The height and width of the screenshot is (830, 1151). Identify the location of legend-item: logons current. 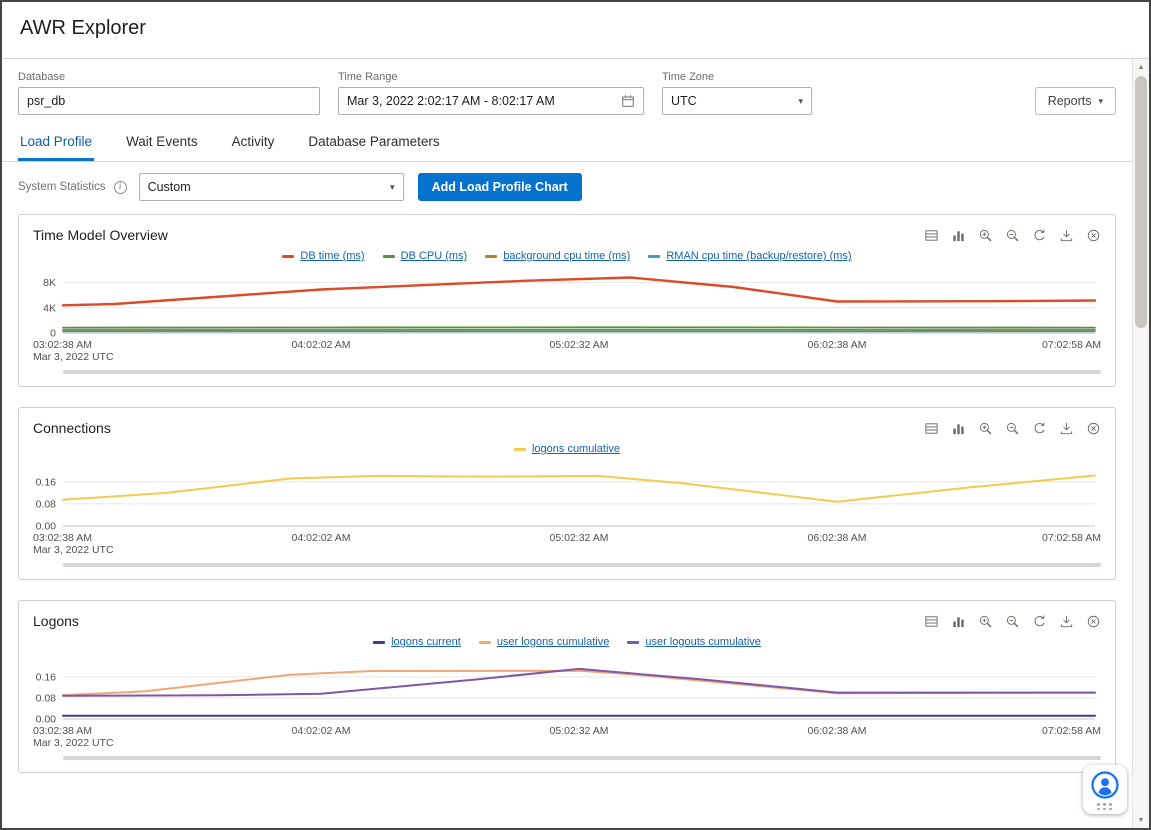
(417, 642).